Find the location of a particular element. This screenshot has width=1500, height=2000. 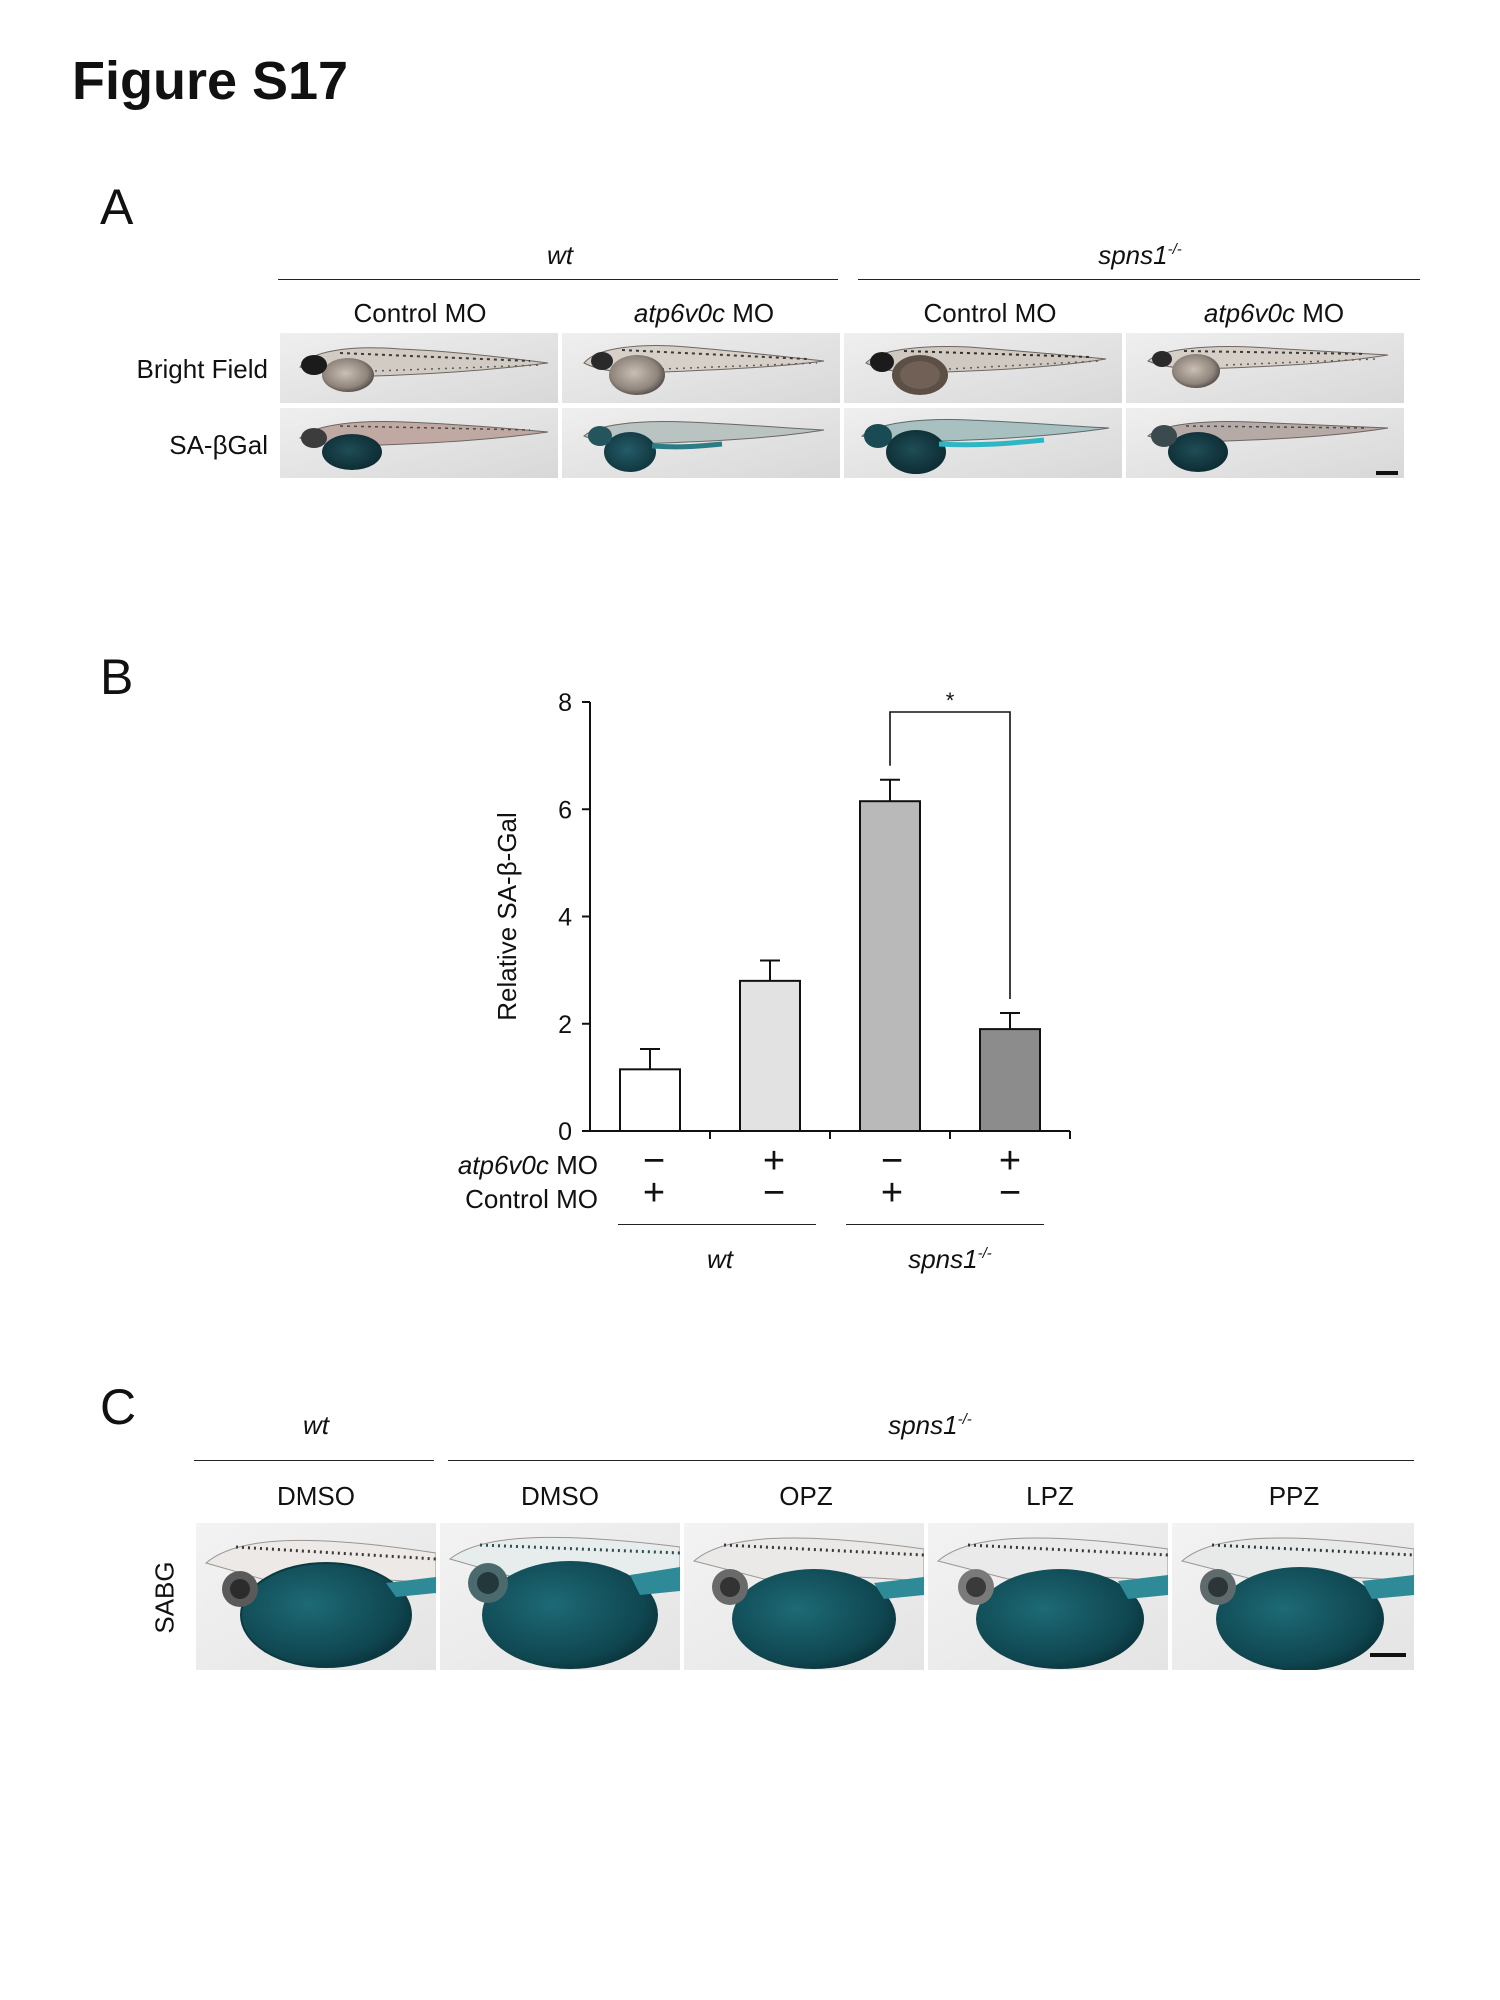

sign-ctrl-4: − is located at coordinates (1010, 1193).